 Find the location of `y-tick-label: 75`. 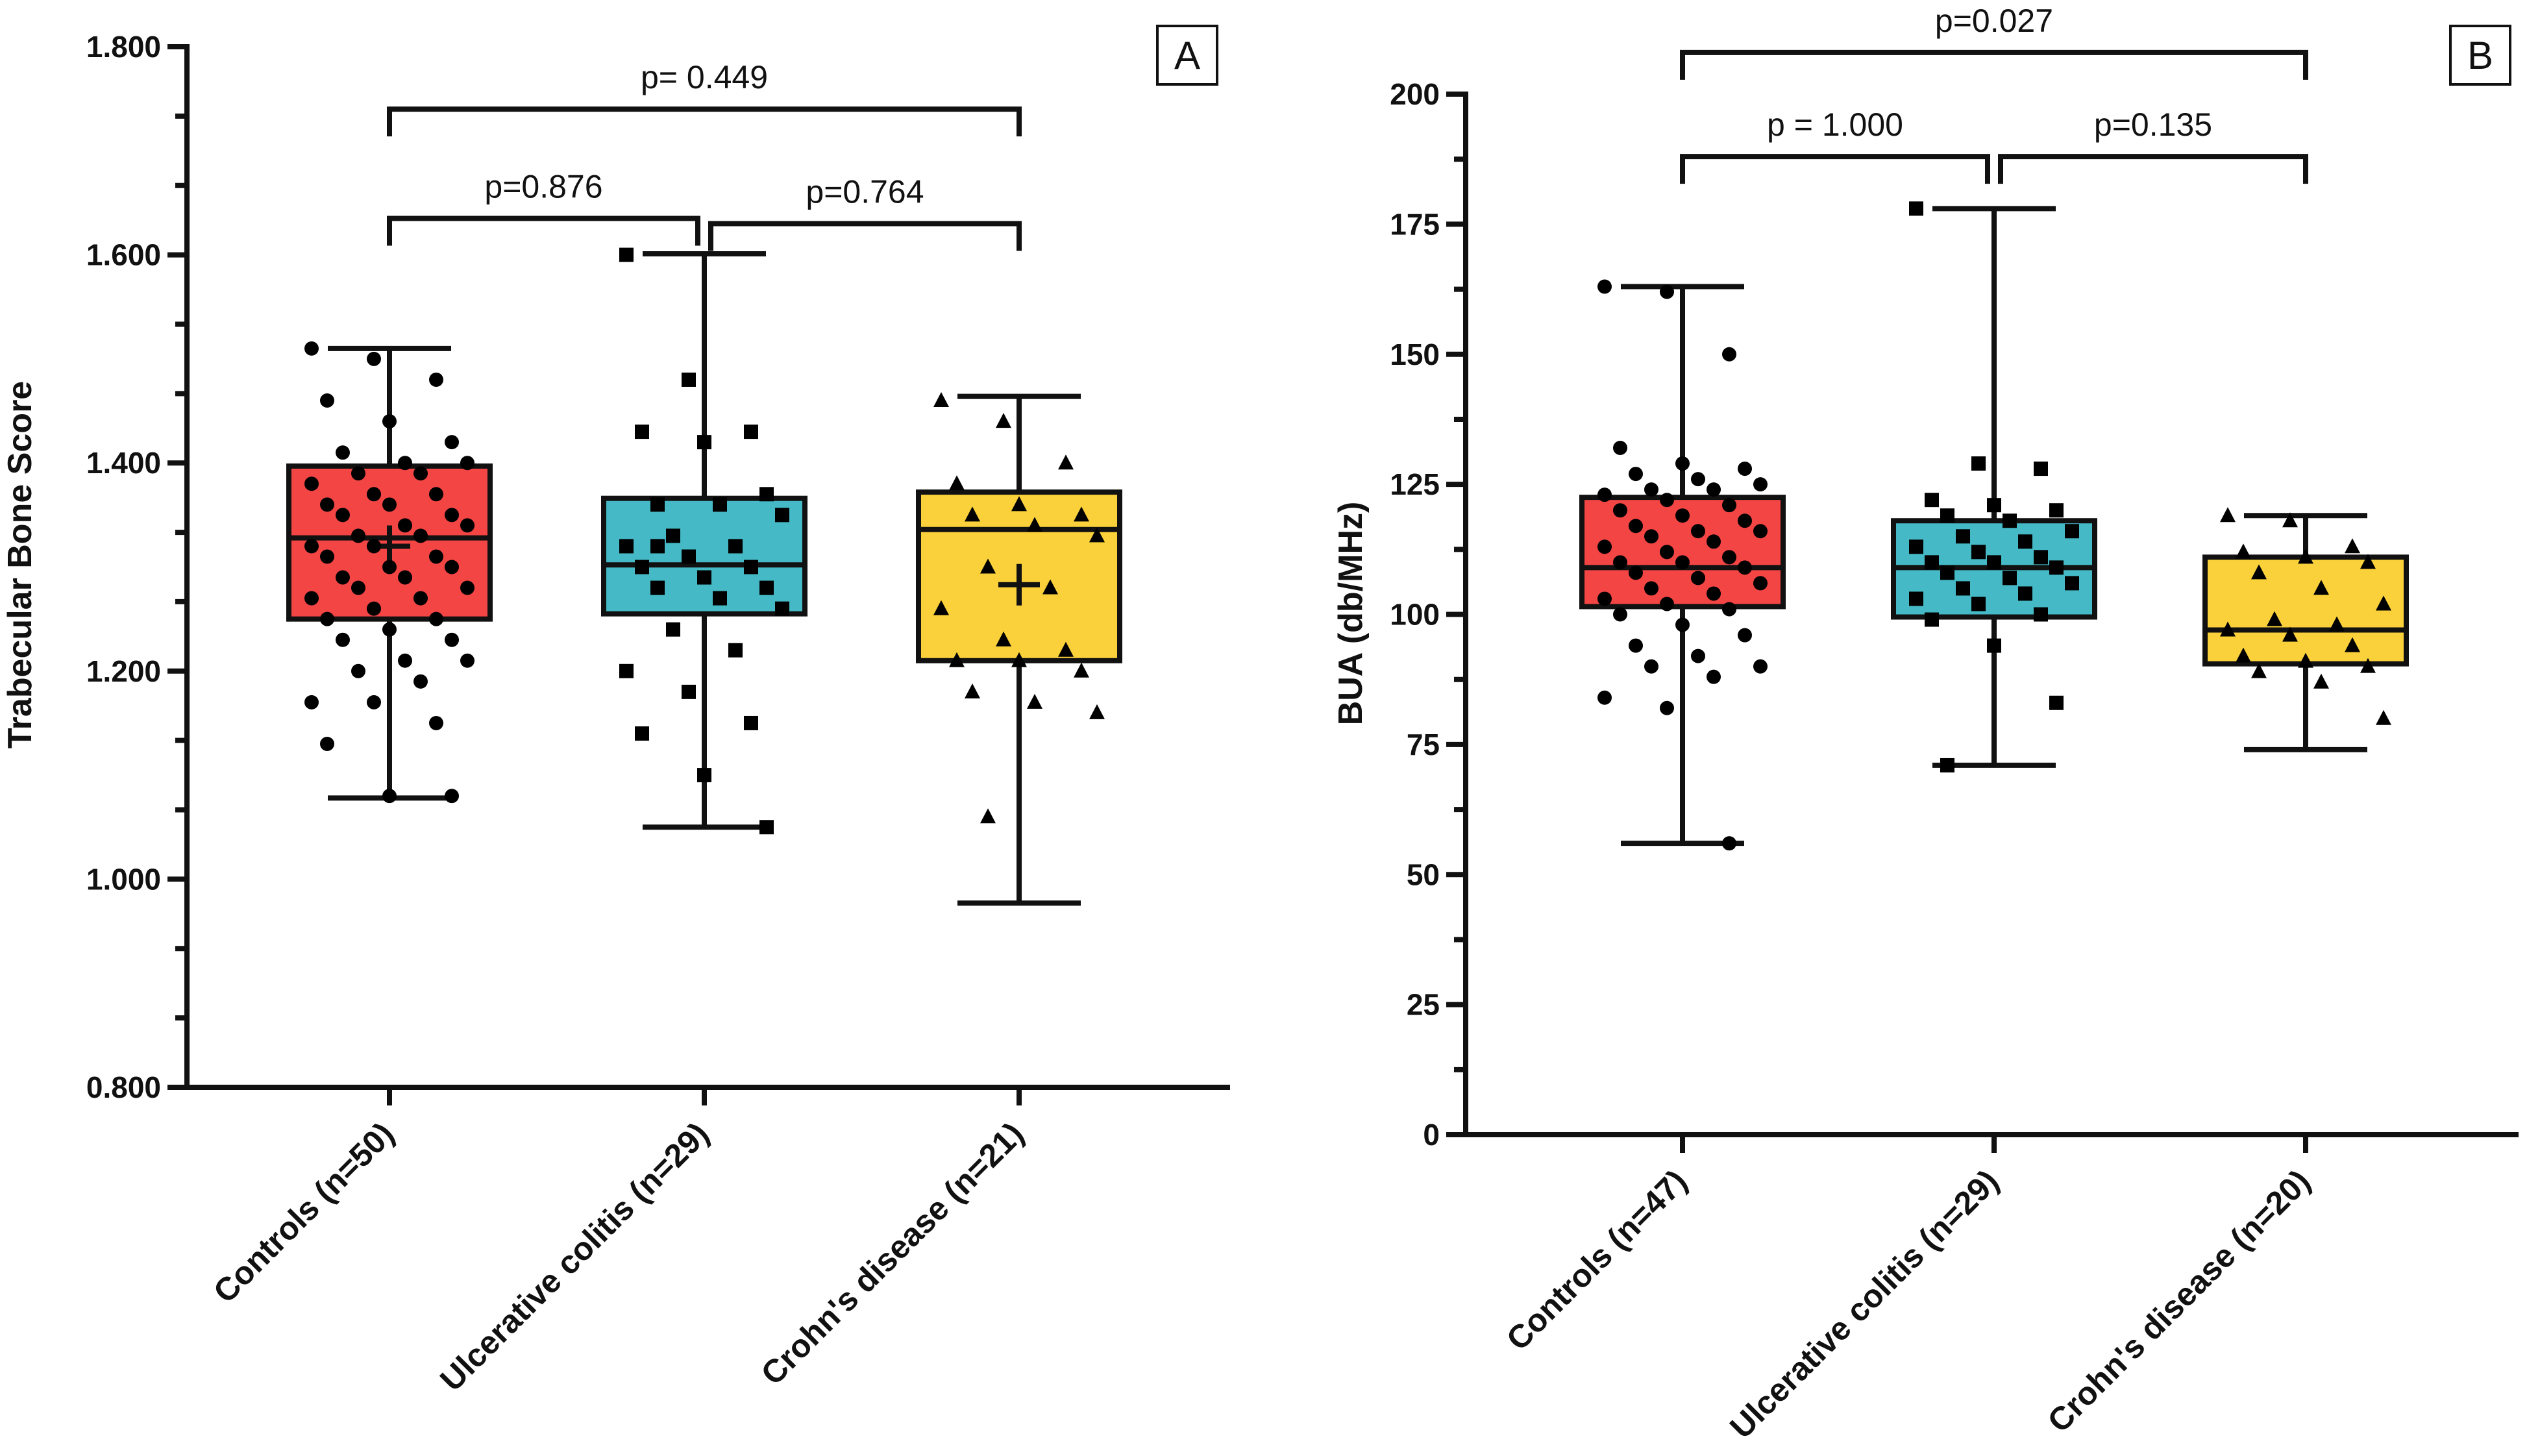

y-tick-label: 75 is located at coordinates (1423, 744).